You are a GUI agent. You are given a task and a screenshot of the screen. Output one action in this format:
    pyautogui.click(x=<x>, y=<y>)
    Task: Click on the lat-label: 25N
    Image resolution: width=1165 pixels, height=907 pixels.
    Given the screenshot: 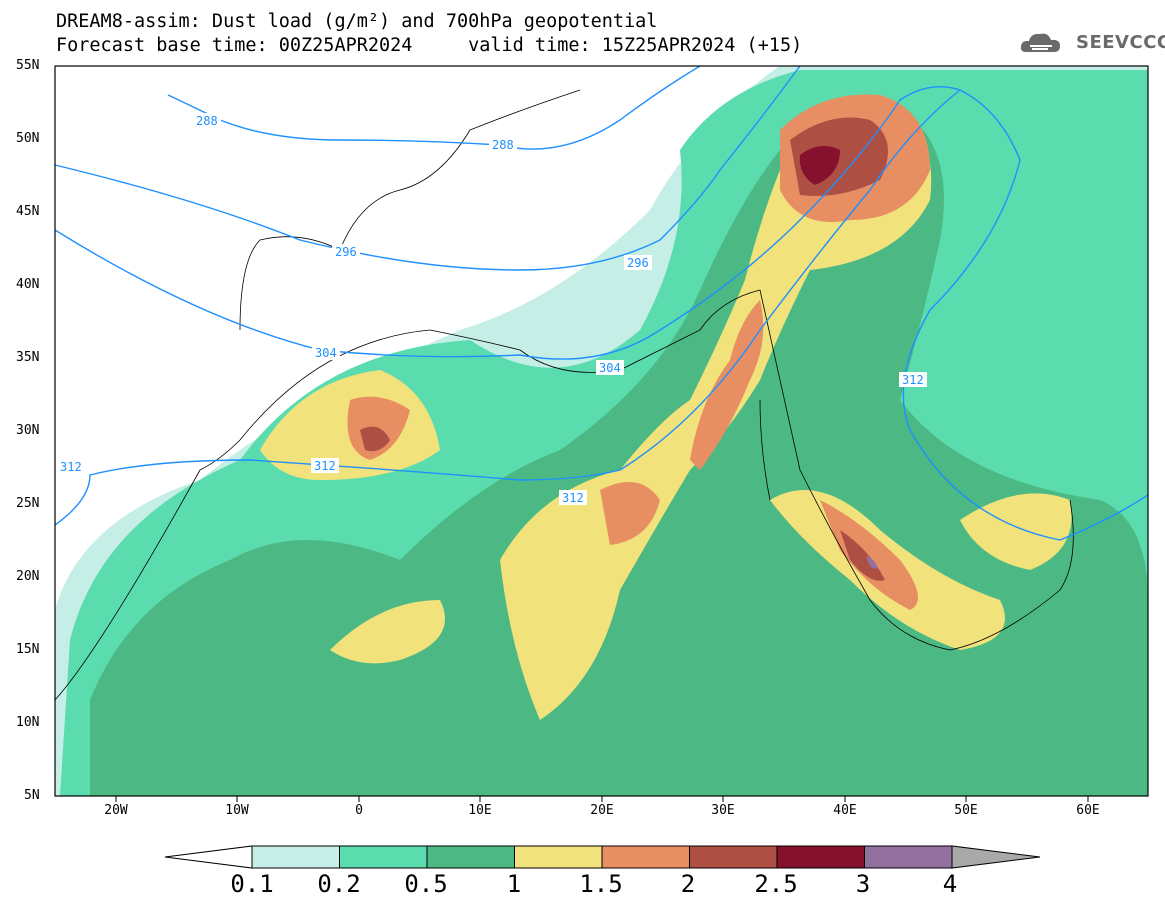 What is the action you would take?
    pyautogui.click(x=28, y=503)
    